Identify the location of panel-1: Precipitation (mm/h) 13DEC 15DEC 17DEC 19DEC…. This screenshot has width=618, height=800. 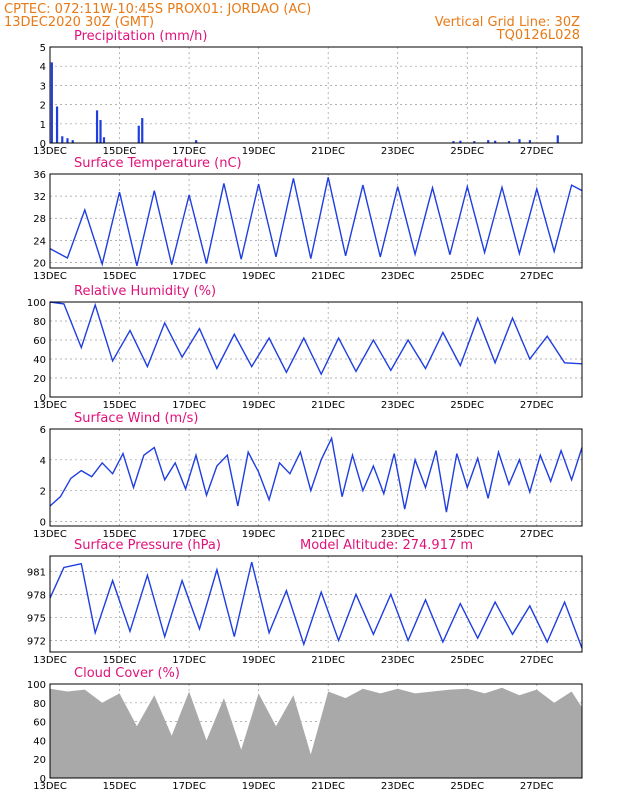
(308, 93).